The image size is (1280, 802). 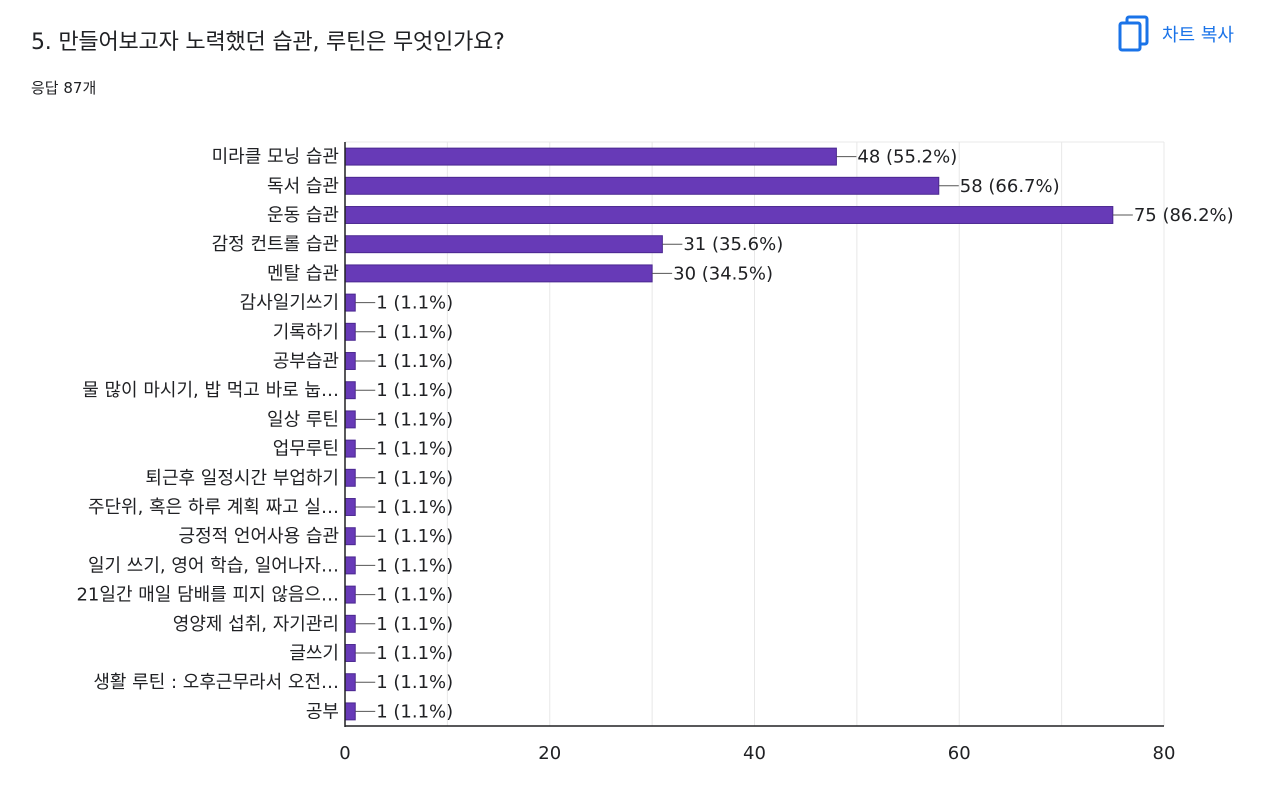 I want to click on category-label: 공부습관, so click(x=306, y=361).